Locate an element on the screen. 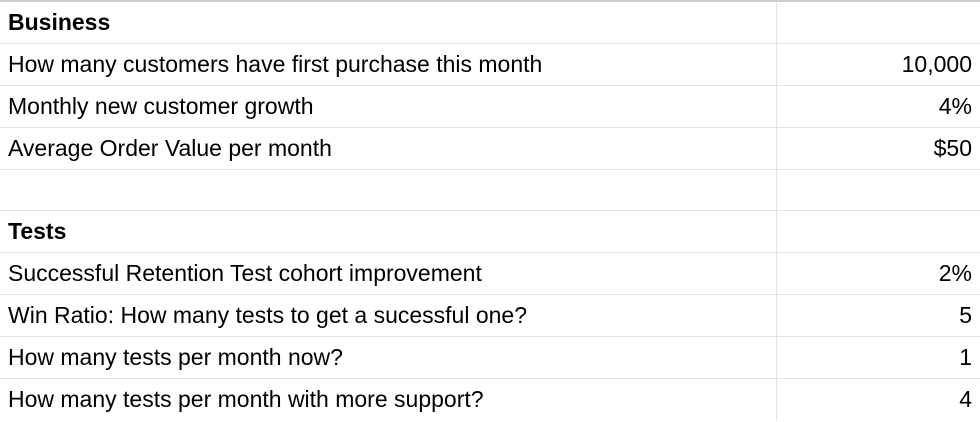 Image resolution: width=980 pixels, height=422 pixels. empty-row is located at coordinates (490, 190).